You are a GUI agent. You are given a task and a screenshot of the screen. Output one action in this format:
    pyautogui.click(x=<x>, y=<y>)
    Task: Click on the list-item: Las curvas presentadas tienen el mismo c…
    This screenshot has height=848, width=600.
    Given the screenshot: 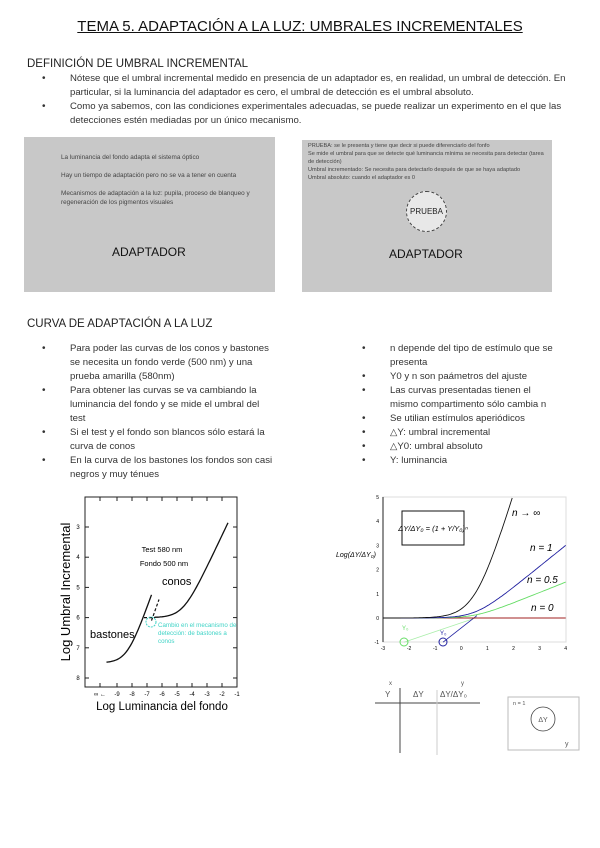 What is the action you would take?
    pyautogui.click(x=461, y=398)
    